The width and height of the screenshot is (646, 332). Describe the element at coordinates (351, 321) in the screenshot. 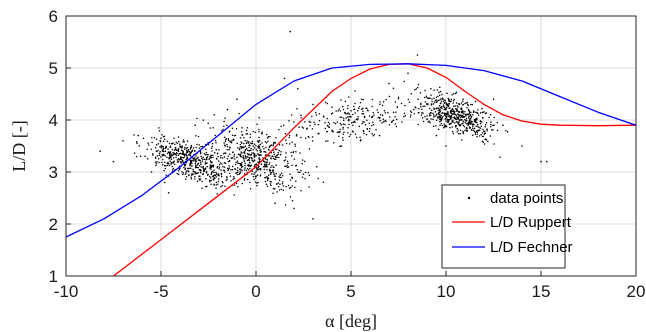

I see `x-axis-label: α [deg]` at that location.